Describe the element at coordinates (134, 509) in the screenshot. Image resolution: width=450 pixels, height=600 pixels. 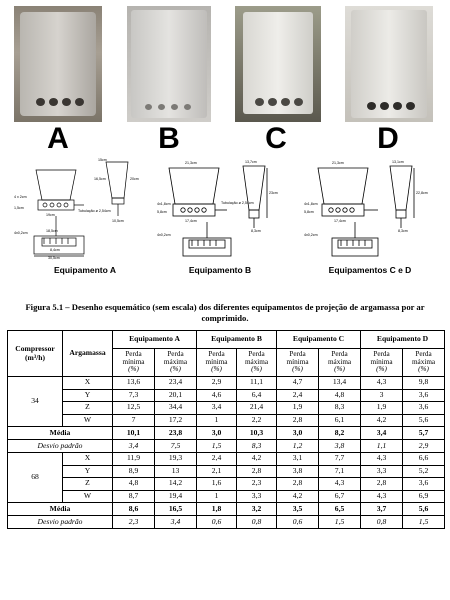
I see `media-value: 8,6` at that location.